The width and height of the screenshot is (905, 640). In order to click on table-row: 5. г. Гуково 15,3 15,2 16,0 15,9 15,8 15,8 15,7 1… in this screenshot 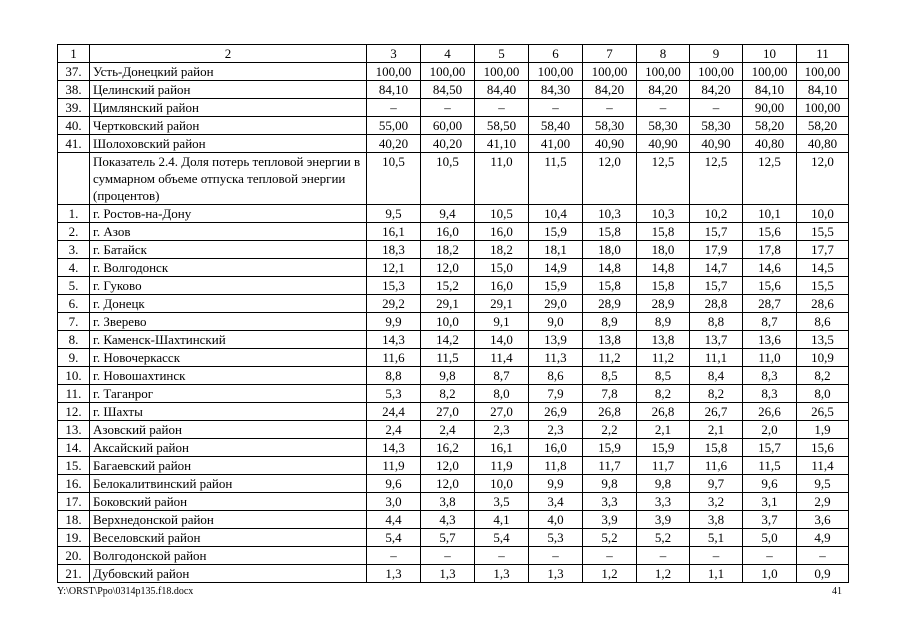, I will do `click(453, 285)`.